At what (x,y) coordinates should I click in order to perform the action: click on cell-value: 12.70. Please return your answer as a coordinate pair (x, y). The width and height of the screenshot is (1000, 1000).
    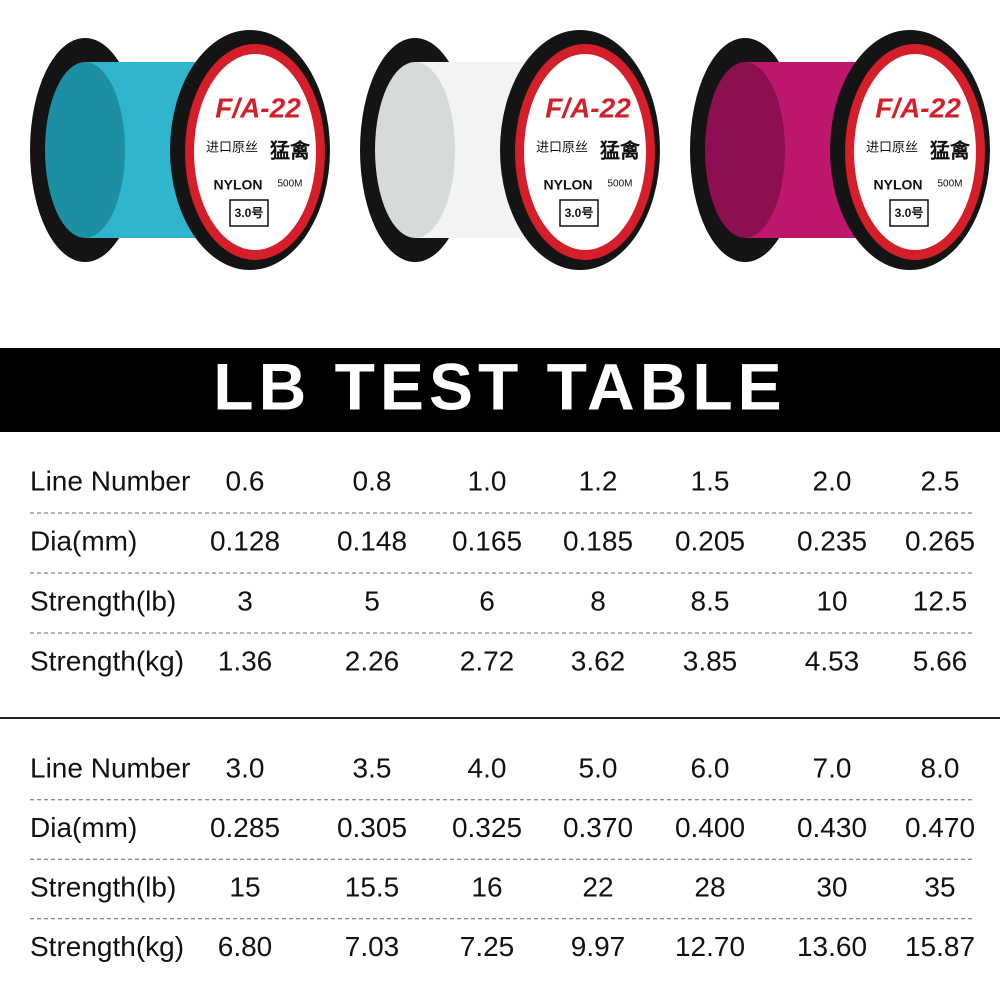
    Looking at the image, I should click on (710, 946).